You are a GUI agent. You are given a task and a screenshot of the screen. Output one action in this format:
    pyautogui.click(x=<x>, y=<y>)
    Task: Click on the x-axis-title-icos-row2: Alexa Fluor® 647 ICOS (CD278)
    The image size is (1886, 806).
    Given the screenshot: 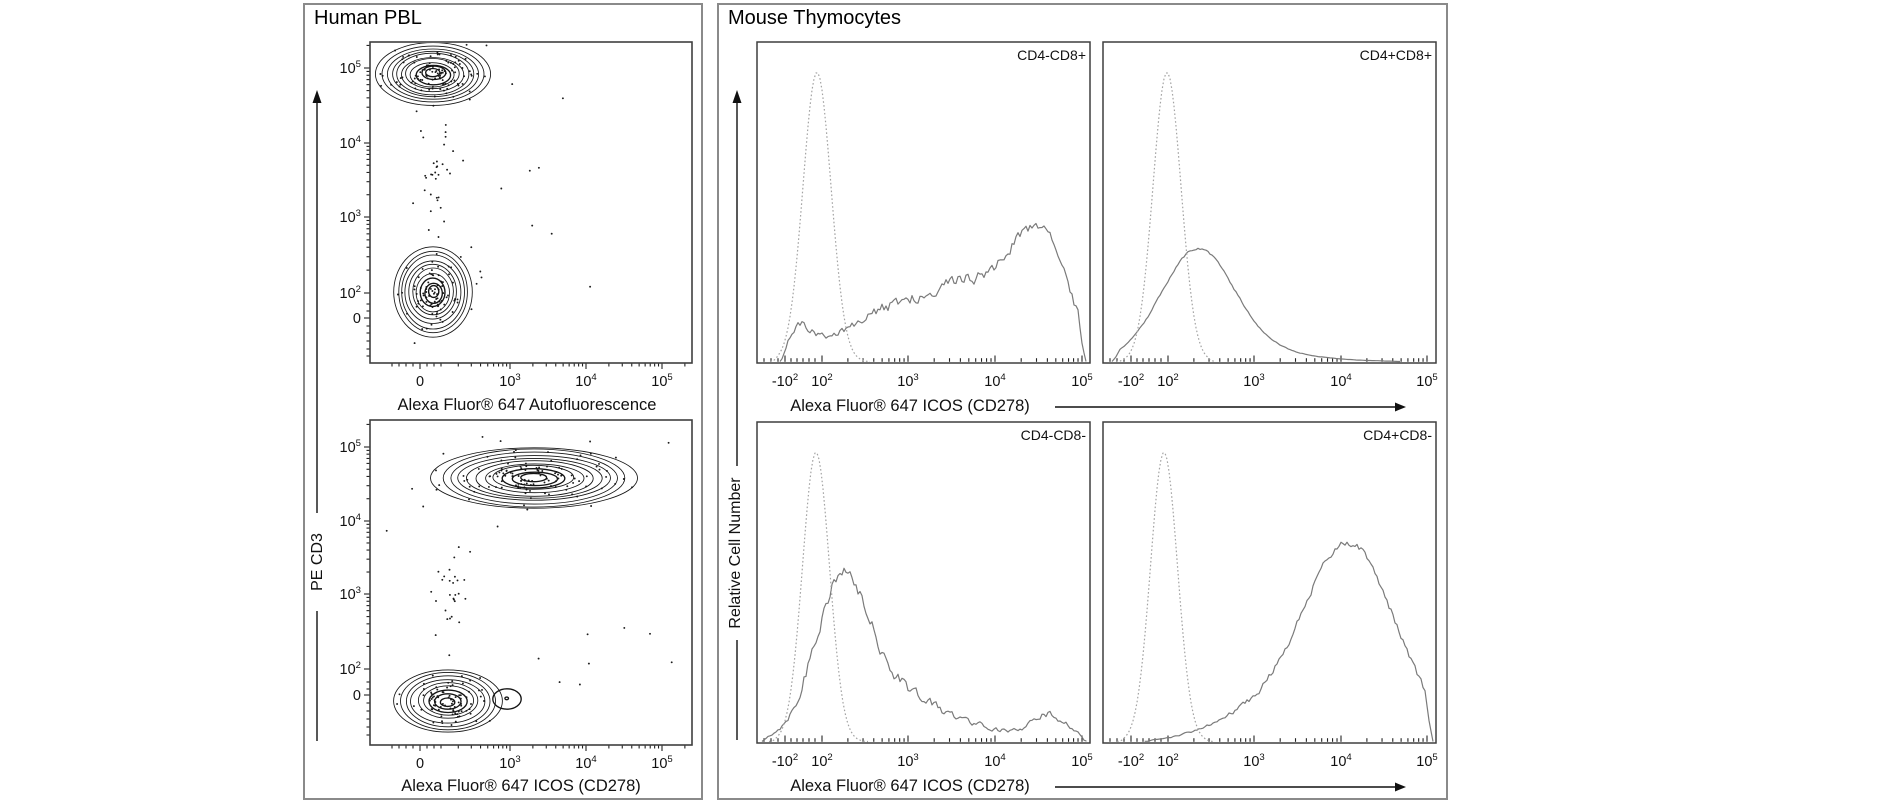 What is the action you would take?
    pyautogui.click(x=910, y=786)
    